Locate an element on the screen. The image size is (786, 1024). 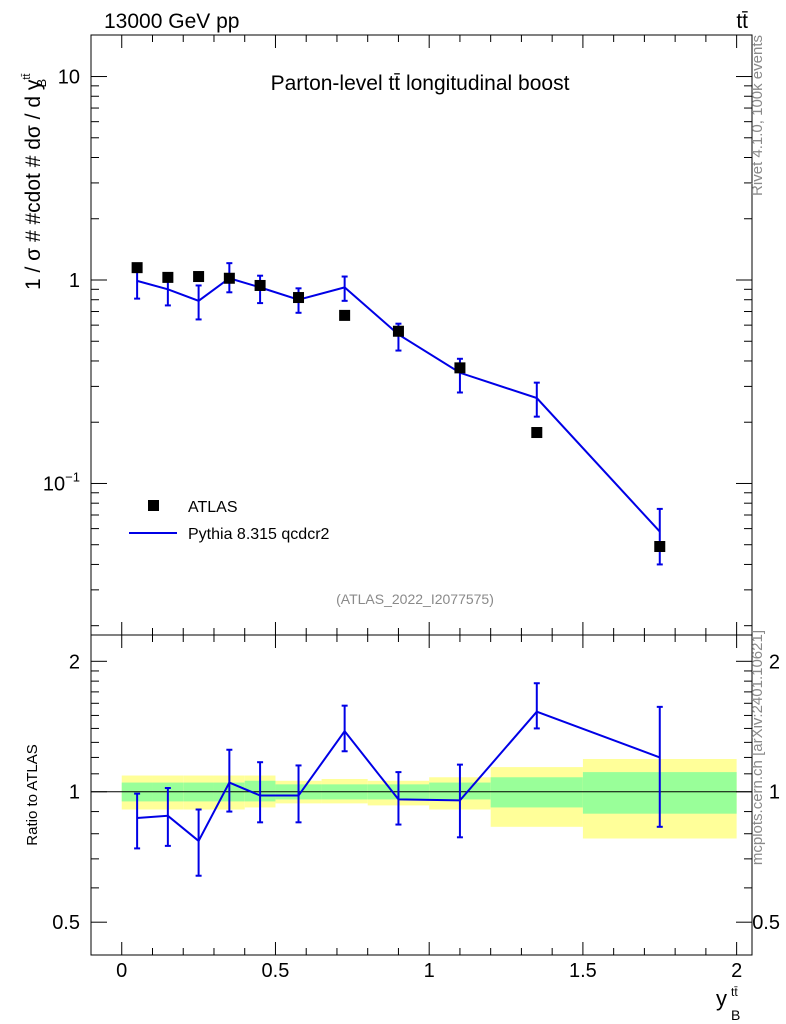
ratio-mc-series is located at coordinates (398, 779).